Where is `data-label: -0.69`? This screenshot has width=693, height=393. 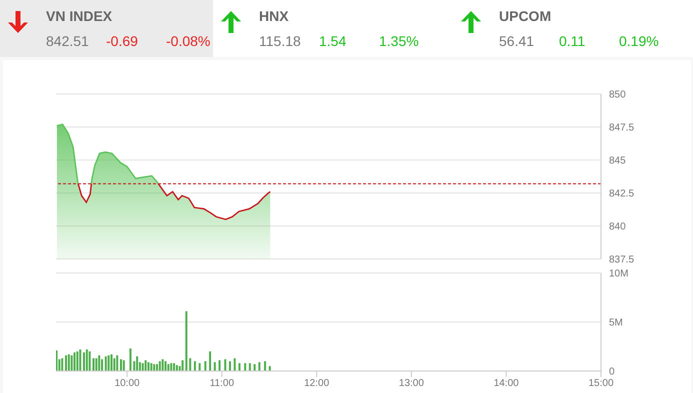 data-label: -0.69 is located at coordinates (122, 41).